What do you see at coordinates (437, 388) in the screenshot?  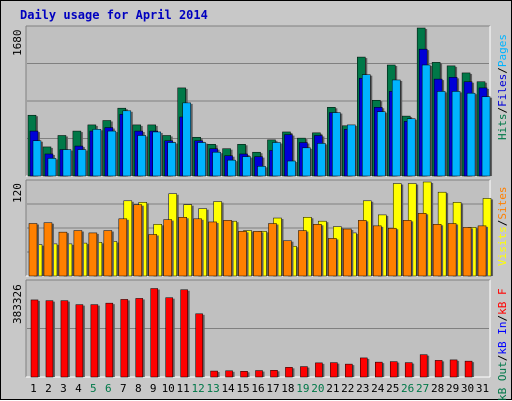 I see `day-label-28: 28` at bounding box center [437, 388].